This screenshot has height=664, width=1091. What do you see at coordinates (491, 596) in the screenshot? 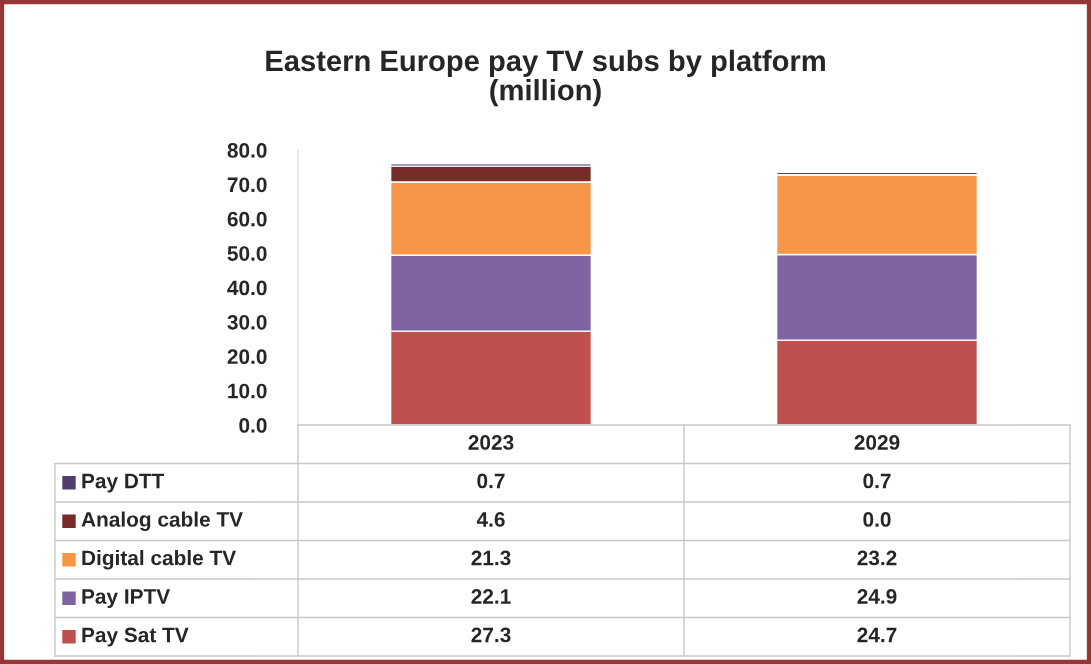
I see `data-label: 22.1` at bounding box center [491, 596].